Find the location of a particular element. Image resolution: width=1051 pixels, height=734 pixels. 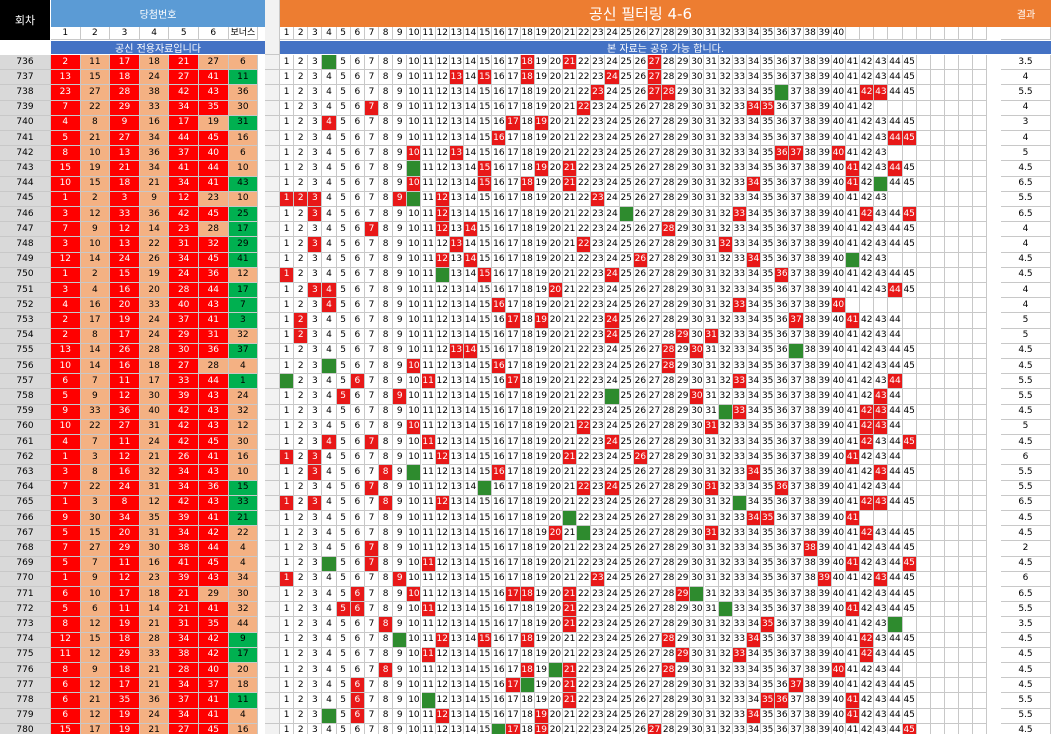

filter-cell: 41 is located at coordinates (853, 123).